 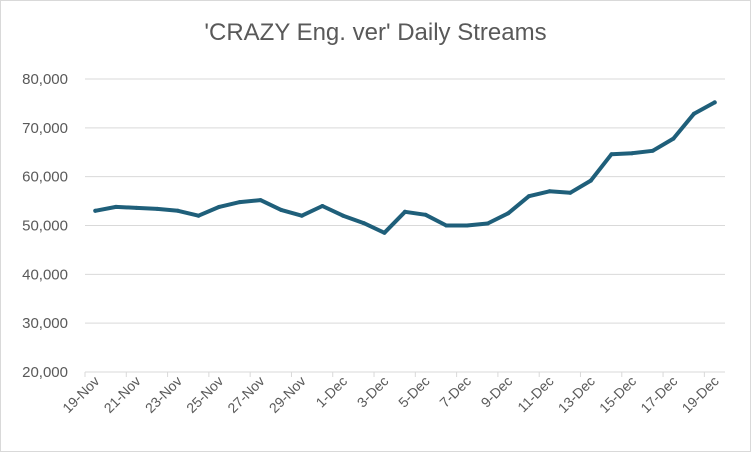 I want to click on x-tick-label: 11-Dec, so click(x=535, y=394).